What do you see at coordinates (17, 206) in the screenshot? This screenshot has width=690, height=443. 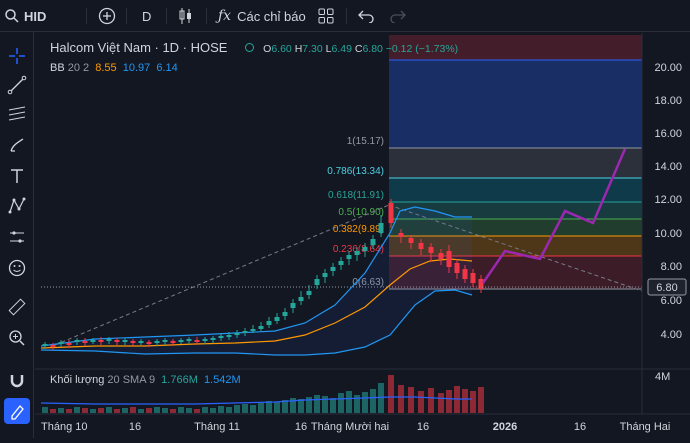 I see `pattern-tool` at bounding box center [17, 206].